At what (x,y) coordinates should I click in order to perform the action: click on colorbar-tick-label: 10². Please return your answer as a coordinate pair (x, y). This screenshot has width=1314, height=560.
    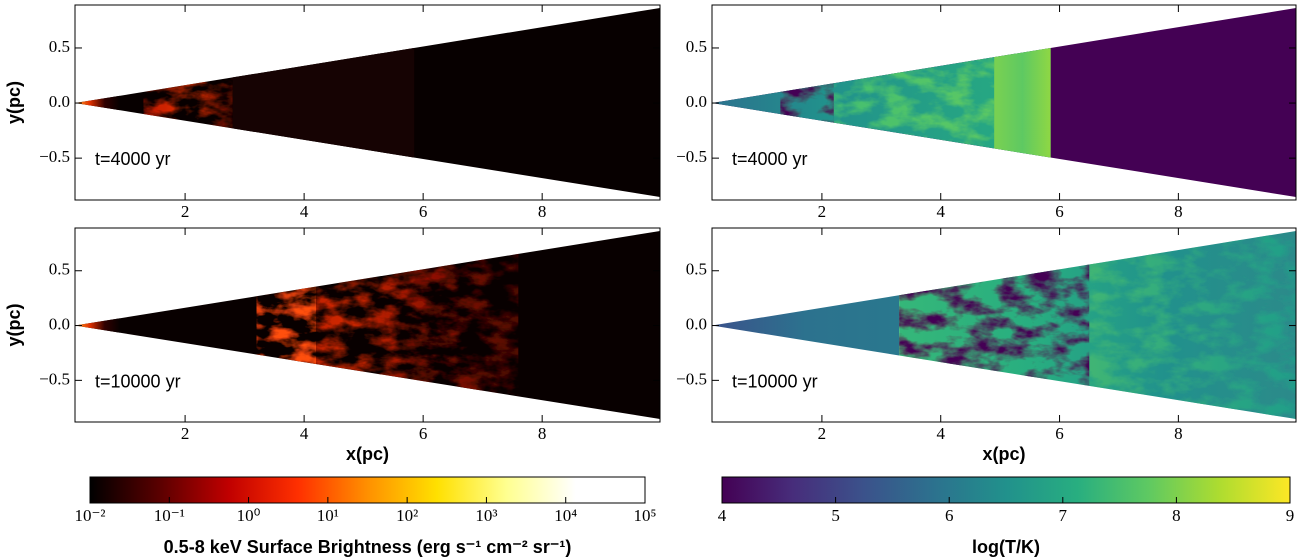
    Looking at the image, I should click on (407, 515).